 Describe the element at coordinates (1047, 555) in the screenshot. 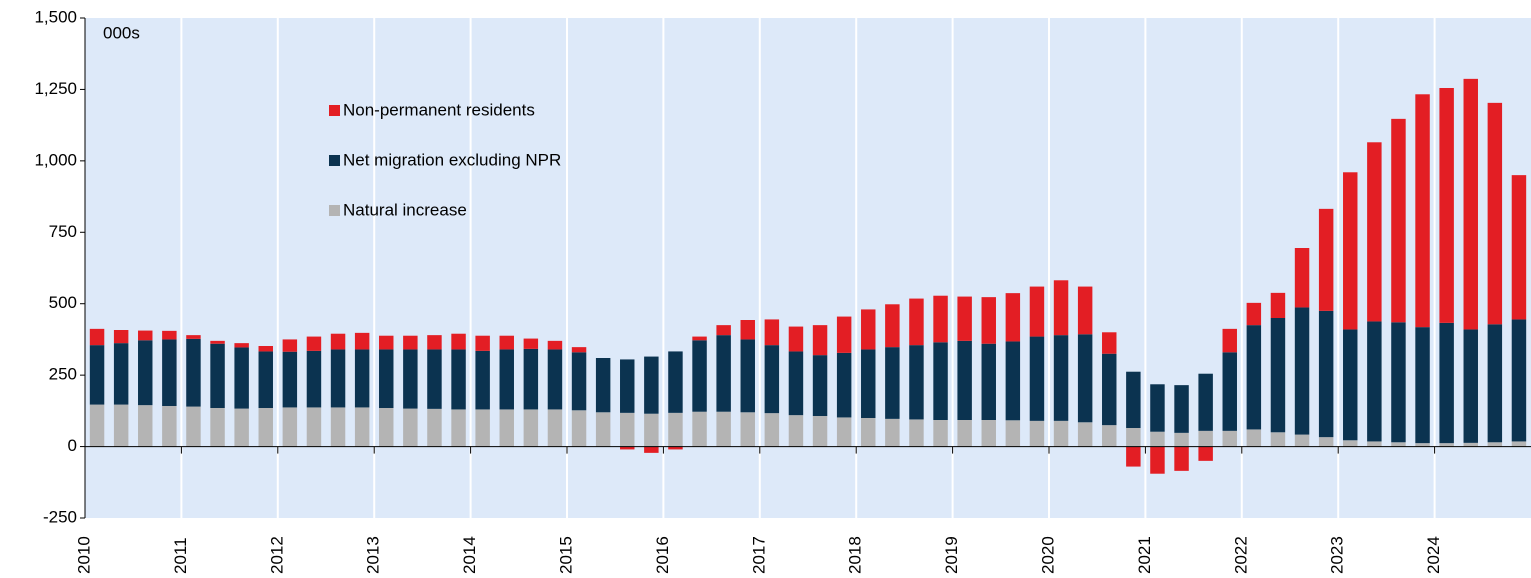

I see `x-tick-label: 2020` at that location.